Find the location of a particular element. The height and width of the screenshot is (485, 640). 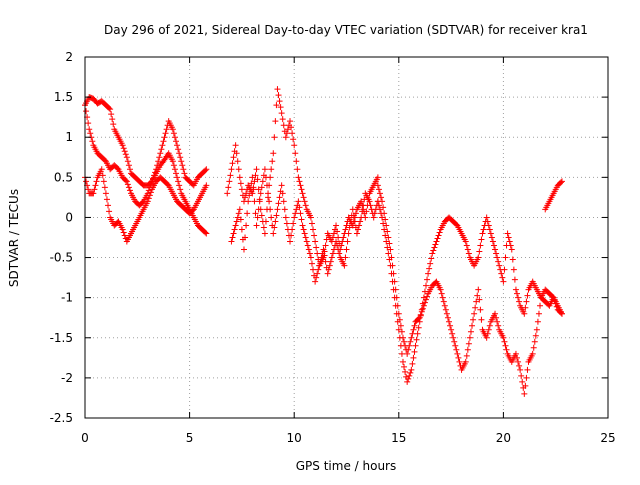

x-tick-label: 25 is located at coordinates (607, 438).